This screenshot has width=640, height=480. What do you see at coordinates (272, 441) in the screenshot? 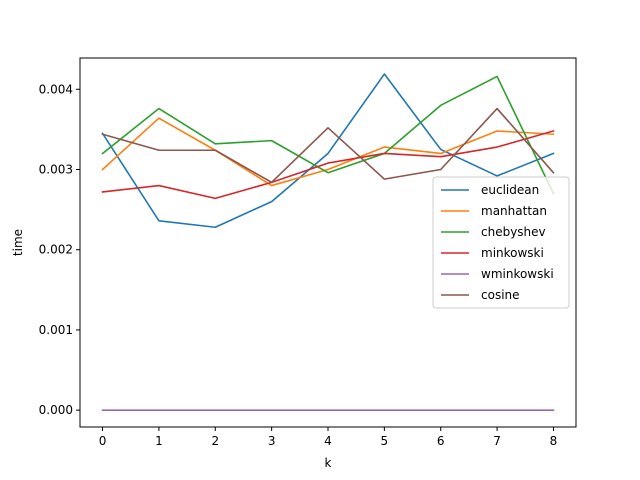
I see `x-tick-label: 3` at bounding box center [272, 441].